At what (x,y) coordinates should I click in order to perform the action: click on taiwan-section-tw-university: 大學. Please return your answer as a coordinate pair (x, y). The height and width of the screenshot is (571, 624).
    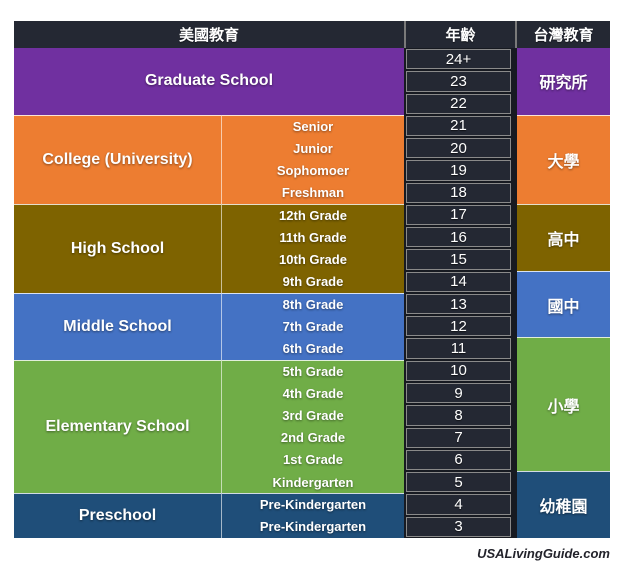
    Looking at the image, I should click on (563, 159).